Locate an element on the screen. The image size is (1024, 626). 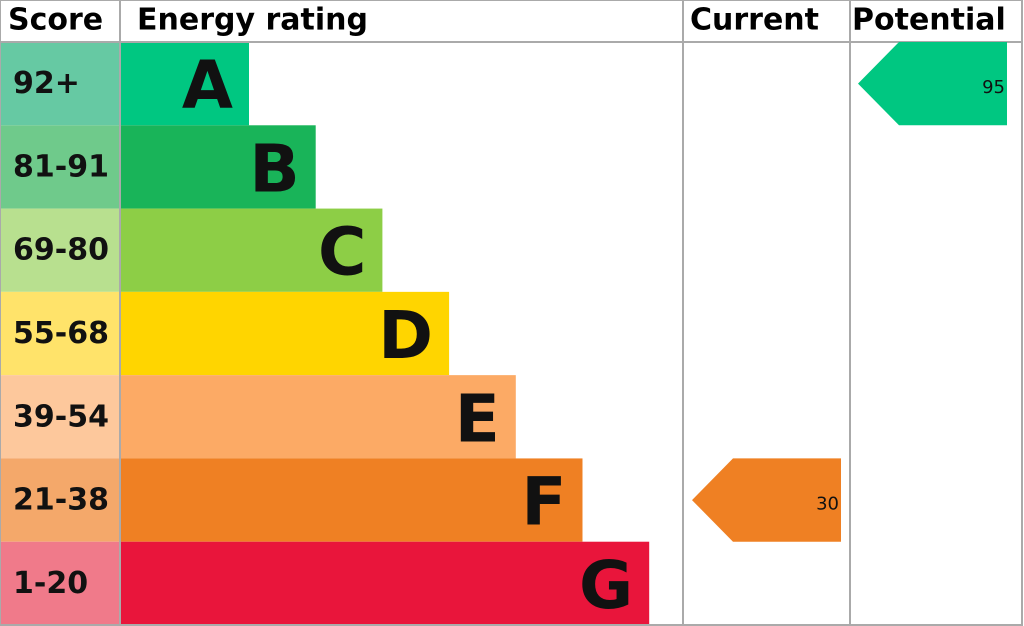
band-letter: G is located at coordinates (606, 585).